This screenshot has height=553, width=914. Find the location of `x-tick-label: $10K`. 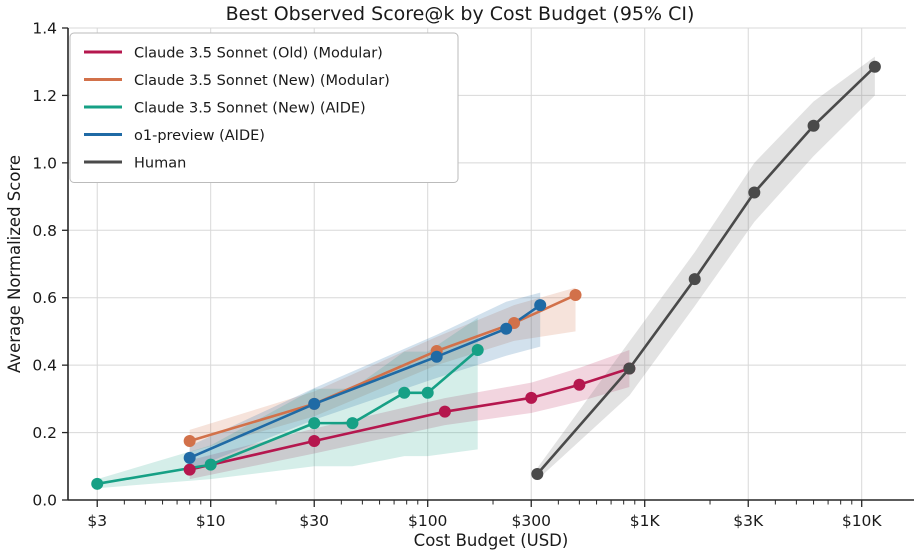

x-tick-label: $10K is located at coordinates (862, 521).